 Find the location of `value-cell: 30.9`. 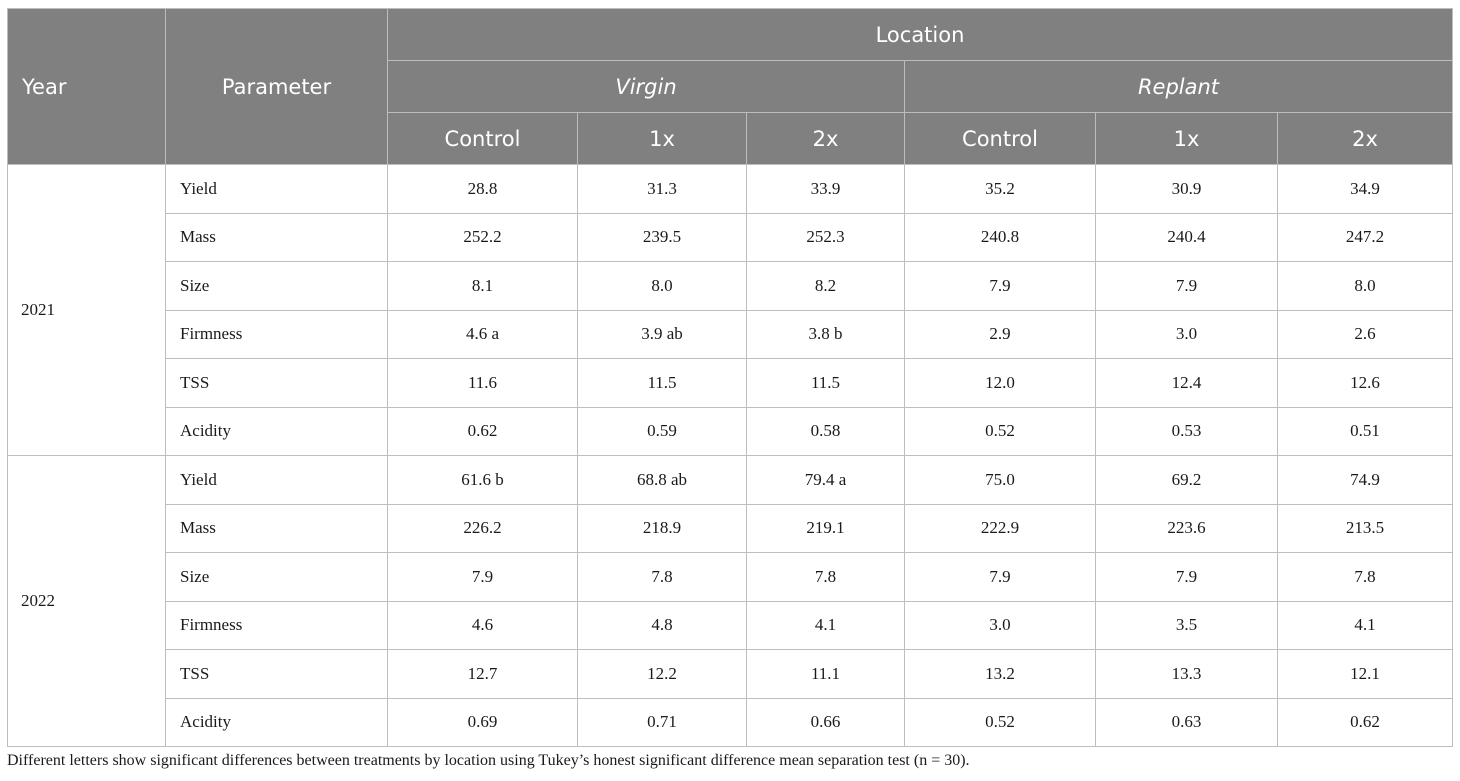

value-cell: 30.9 is located at coordinates (1186, 189).